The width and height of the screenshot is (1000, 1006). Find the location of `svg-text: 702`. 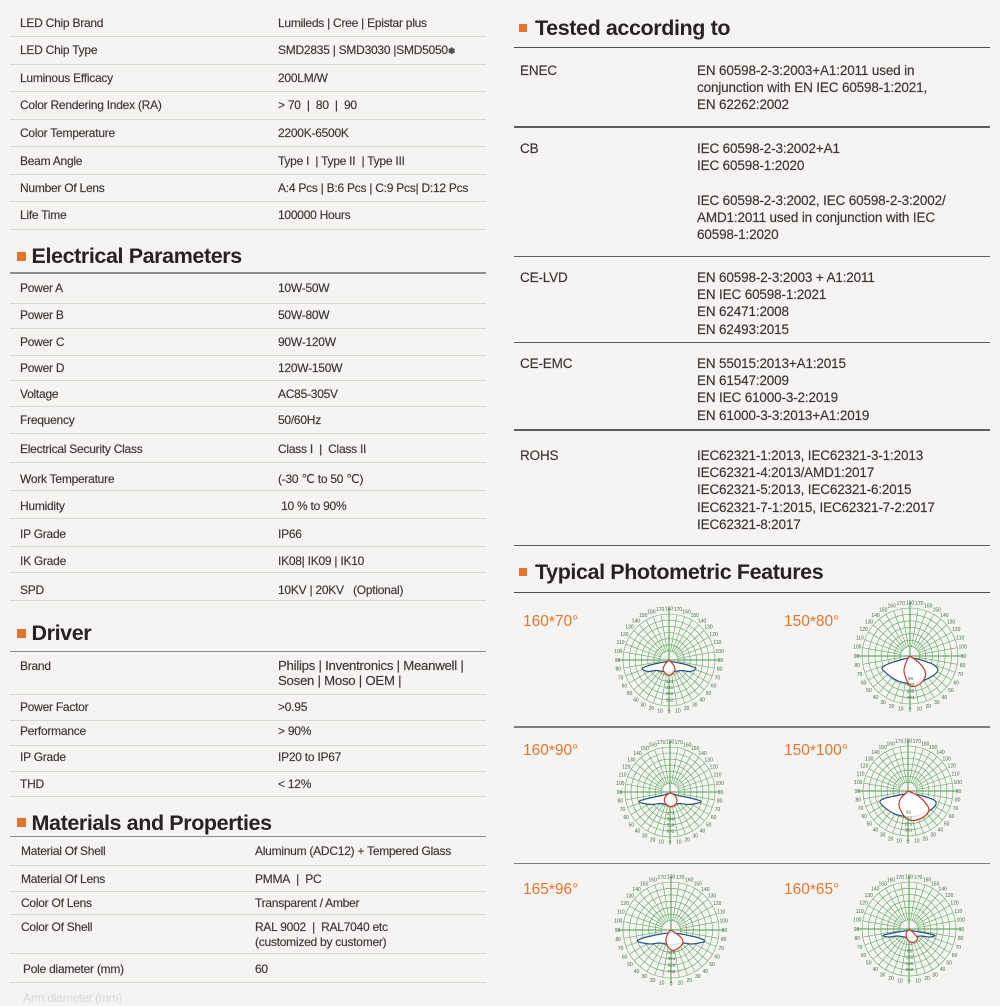

svg-text: 702 is located at coordinates (672, 971).